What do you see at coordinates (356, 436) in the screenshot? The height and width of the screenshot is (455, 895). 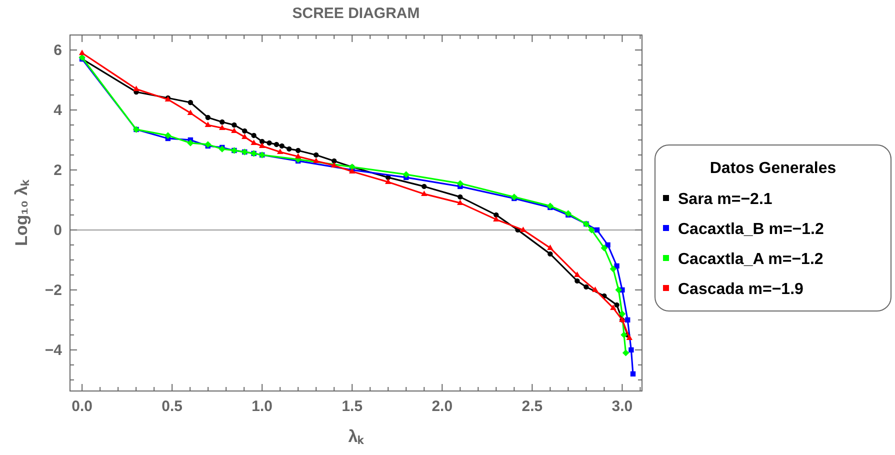 I see `x-axis-title: λₖ` at bounding box center [356, 436].